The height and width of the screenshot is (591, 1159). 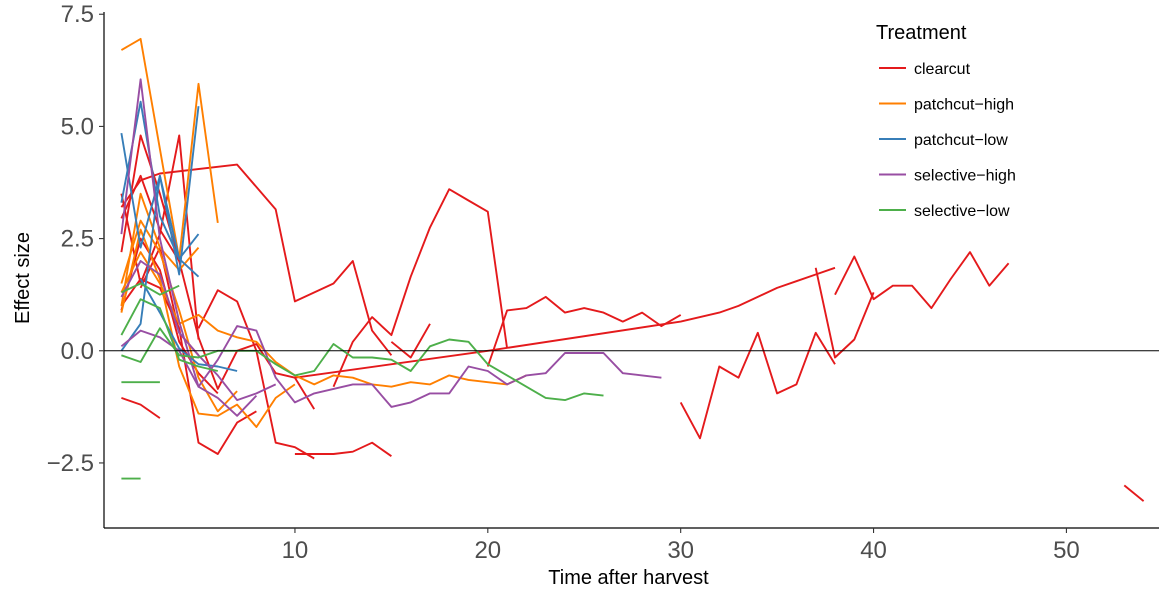 I want to click on y-tick-label: 2.5, so click(x=77, y=239).